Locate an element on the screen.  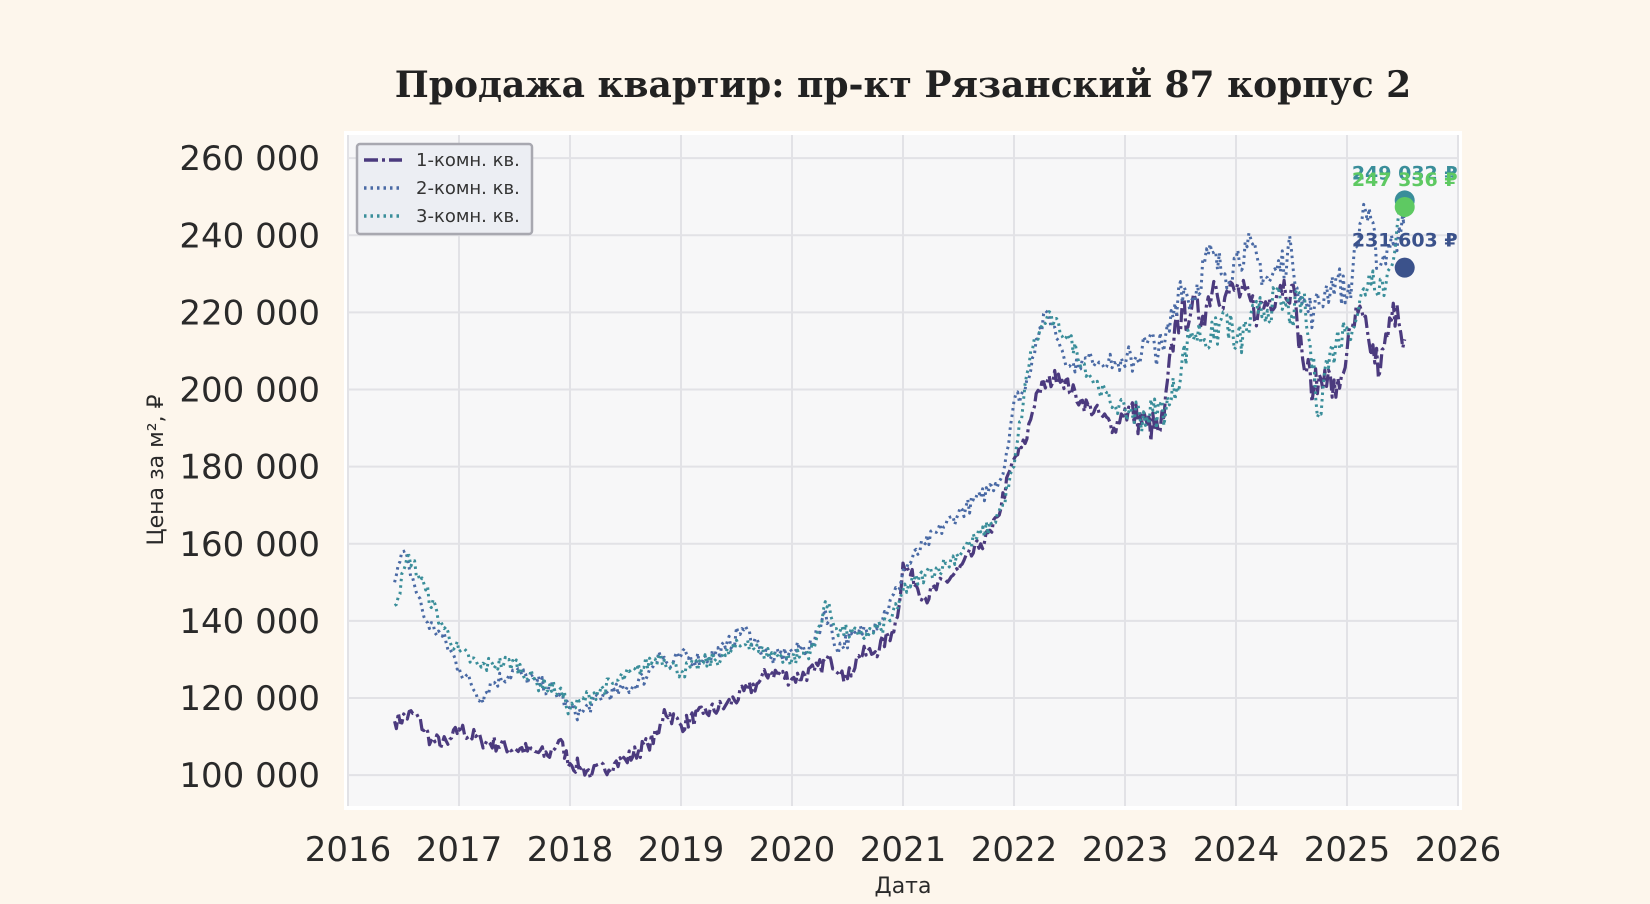
x-tick-label: 2021 is located at coordinates (903, 850).